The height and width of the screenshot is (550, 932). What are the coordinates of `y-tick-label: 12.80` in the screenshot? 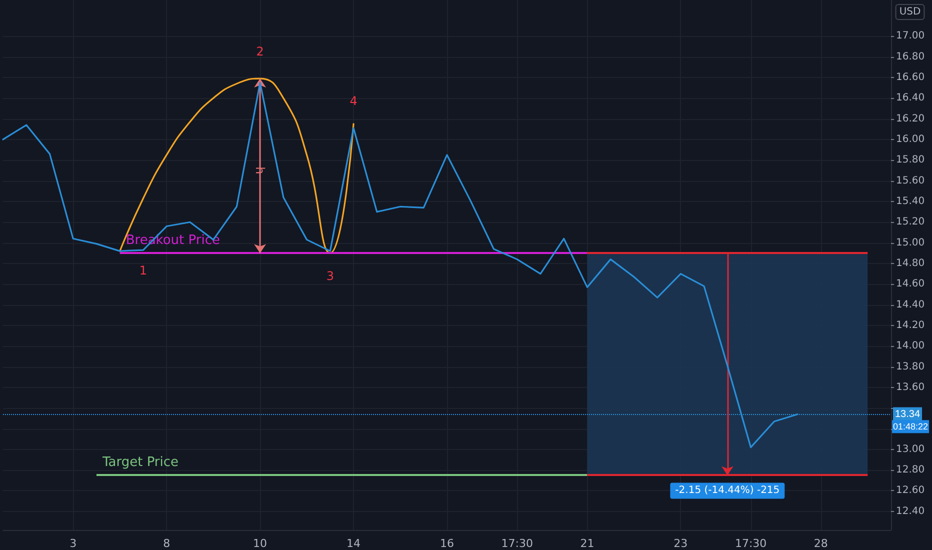 It's located at (910, 470).